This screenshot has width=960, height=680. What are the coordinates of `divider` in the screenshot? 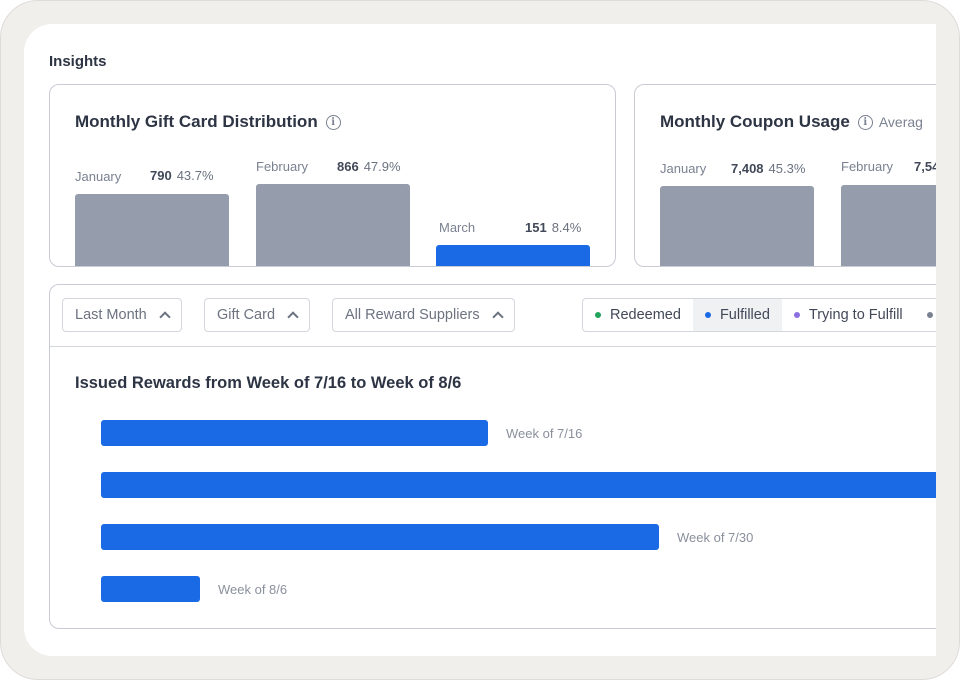 It's located at (493, 346).